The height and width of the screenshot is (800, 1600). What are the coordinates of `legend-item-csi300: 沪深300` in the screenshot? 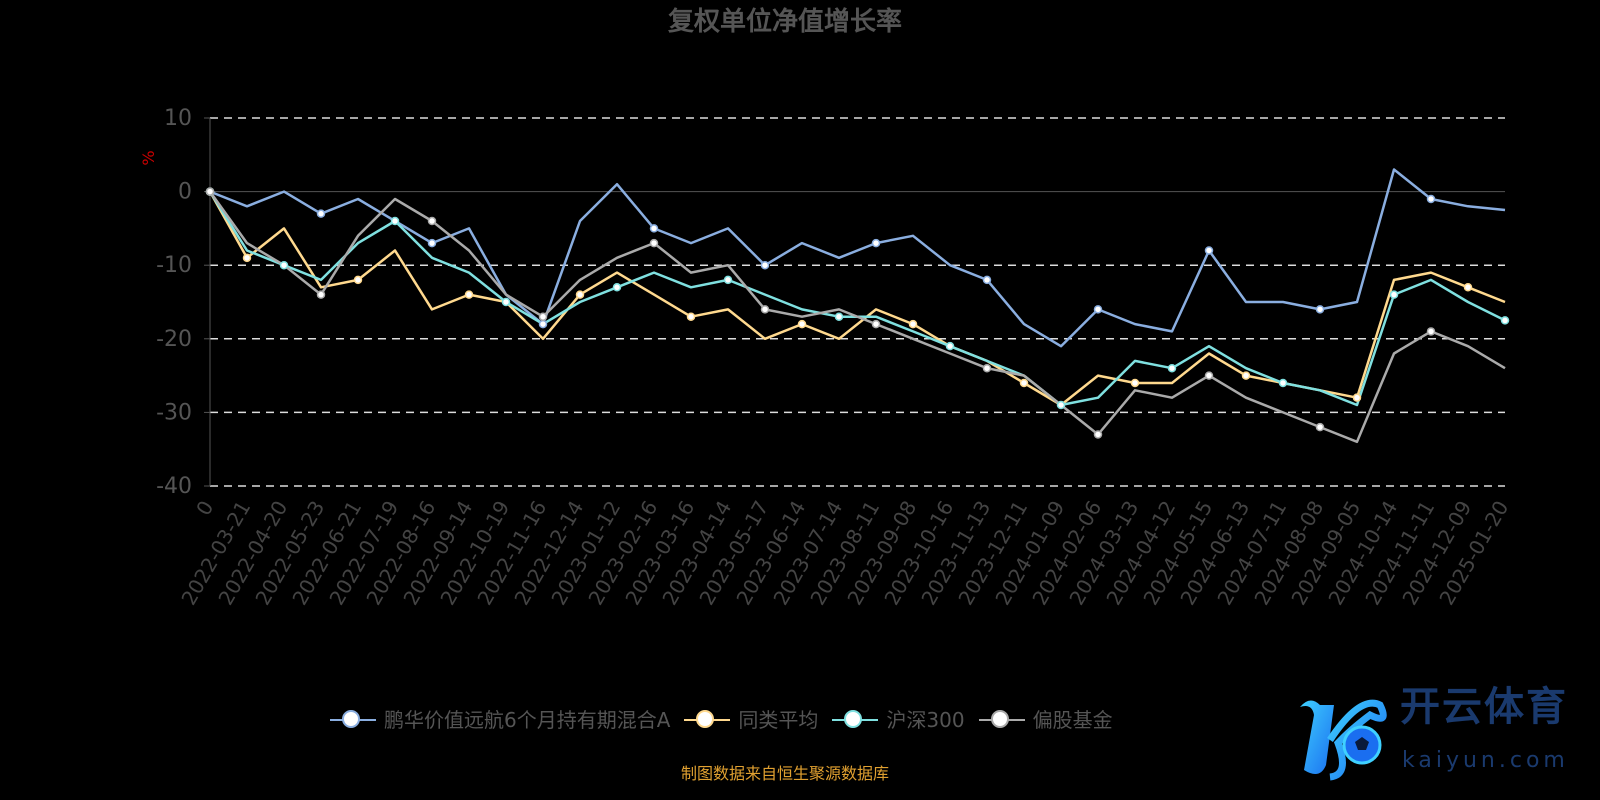 It's located at (898, 720).